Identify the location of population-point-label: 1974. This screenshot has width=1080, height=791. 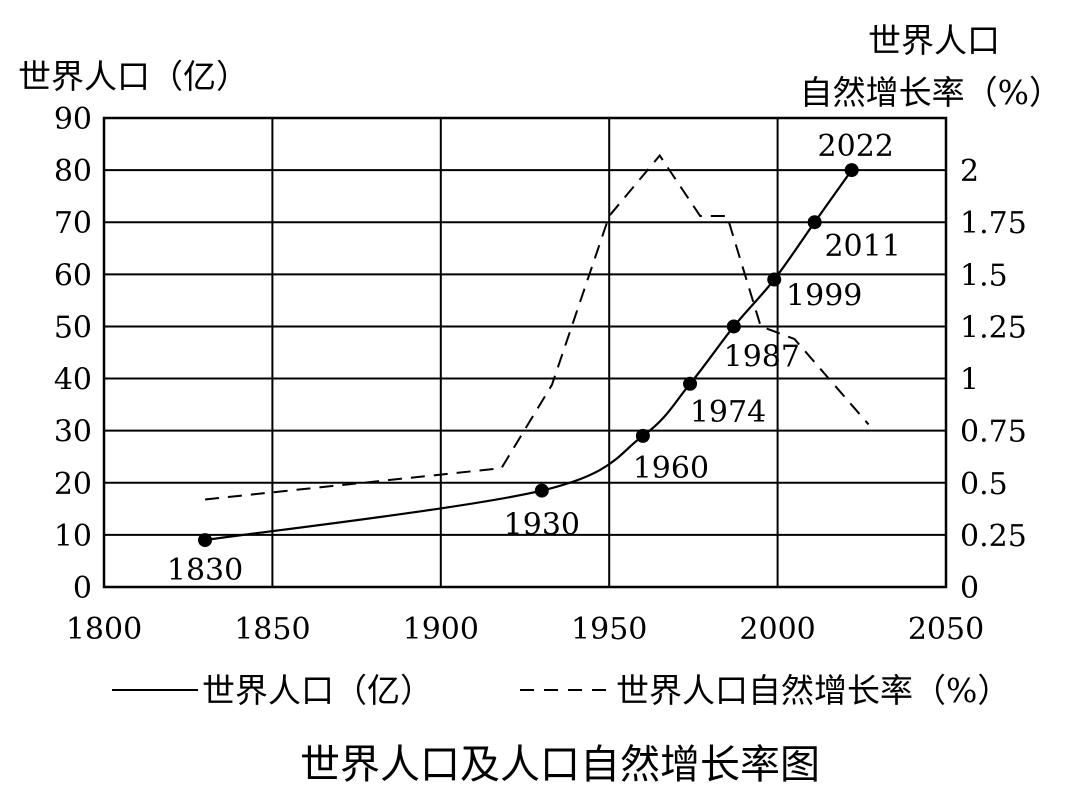
(728, 412).